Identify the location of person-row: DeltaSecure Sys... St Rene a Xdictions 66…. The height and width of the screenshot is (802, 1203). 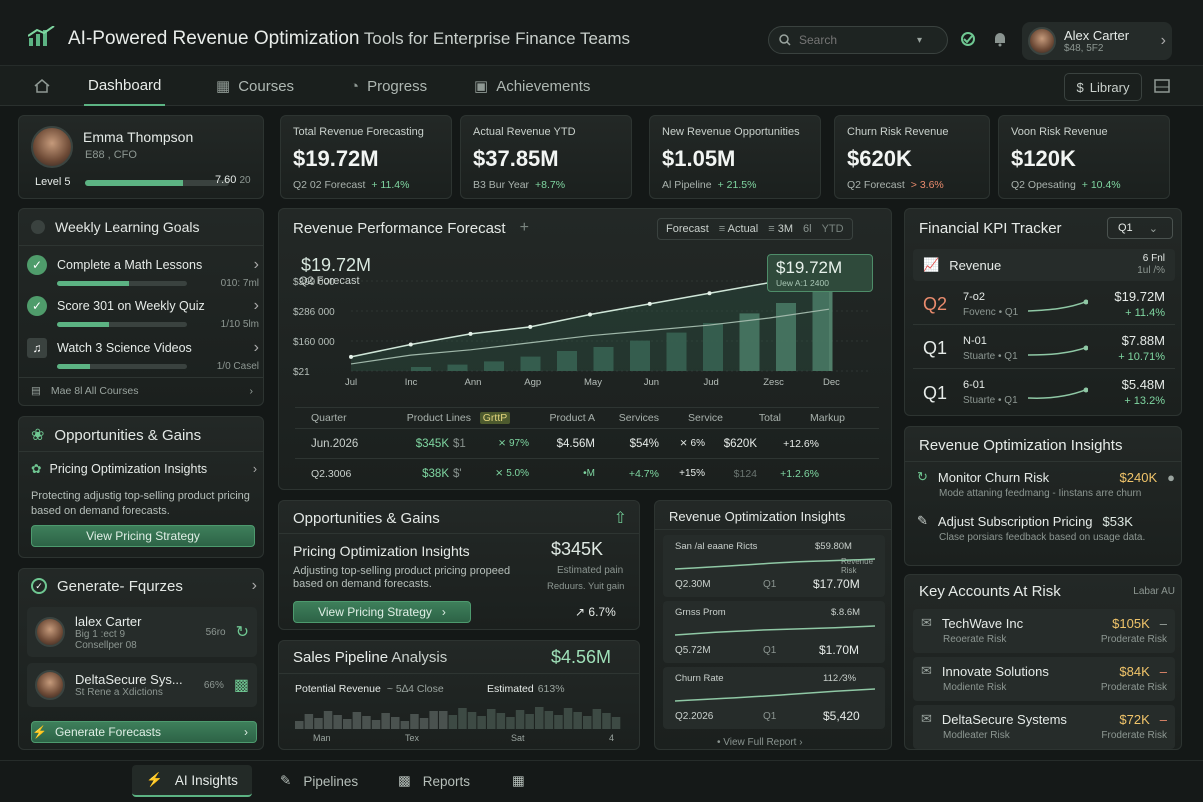
(142, 685).